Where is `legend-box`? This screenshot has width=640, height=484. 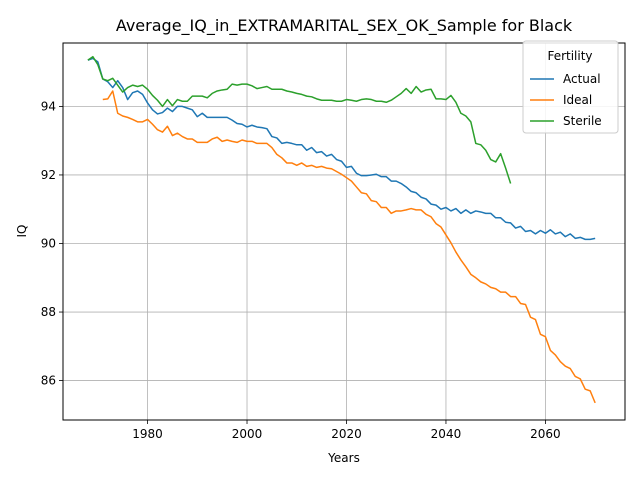 legend-box is located at coordinates (570, 87).